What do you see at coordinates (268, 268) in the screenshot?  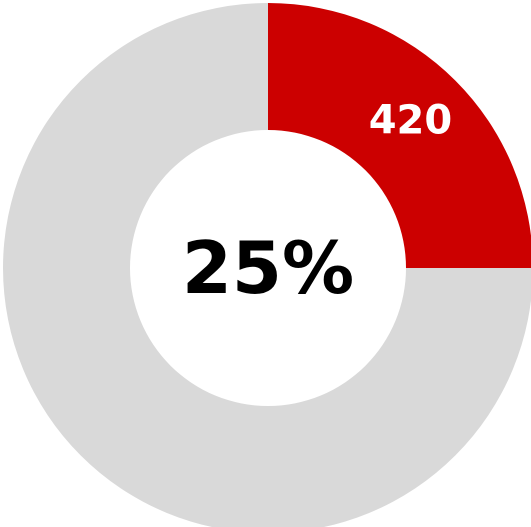 I see `center-percent-label: 25%` at bounding box center [268, 268].